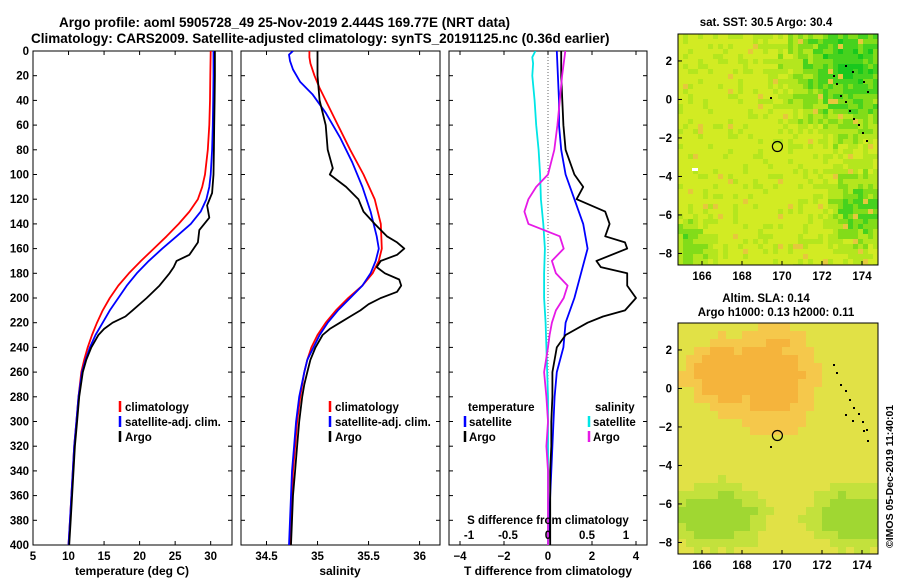 Image resolution: width=900 pixels, height=580 pixels. I want to click on difference-xlabel: T difference from climatology, so click(548, 571).